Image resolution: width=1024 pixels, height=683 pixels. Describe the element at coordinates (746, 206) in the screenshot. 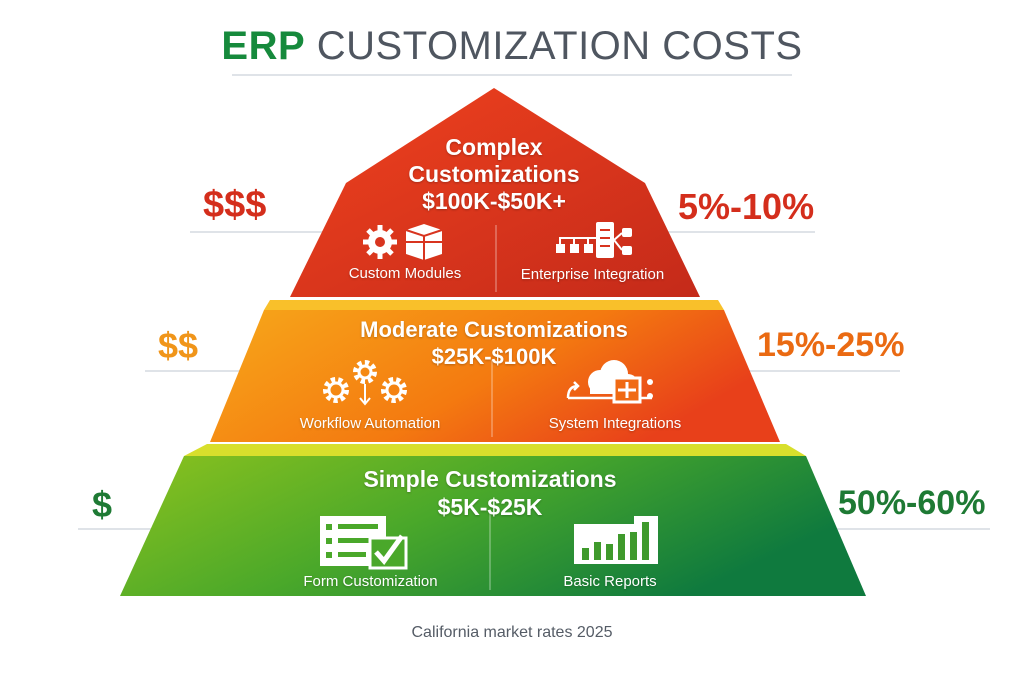

I see `share-complex: 5%-10%` at that location.